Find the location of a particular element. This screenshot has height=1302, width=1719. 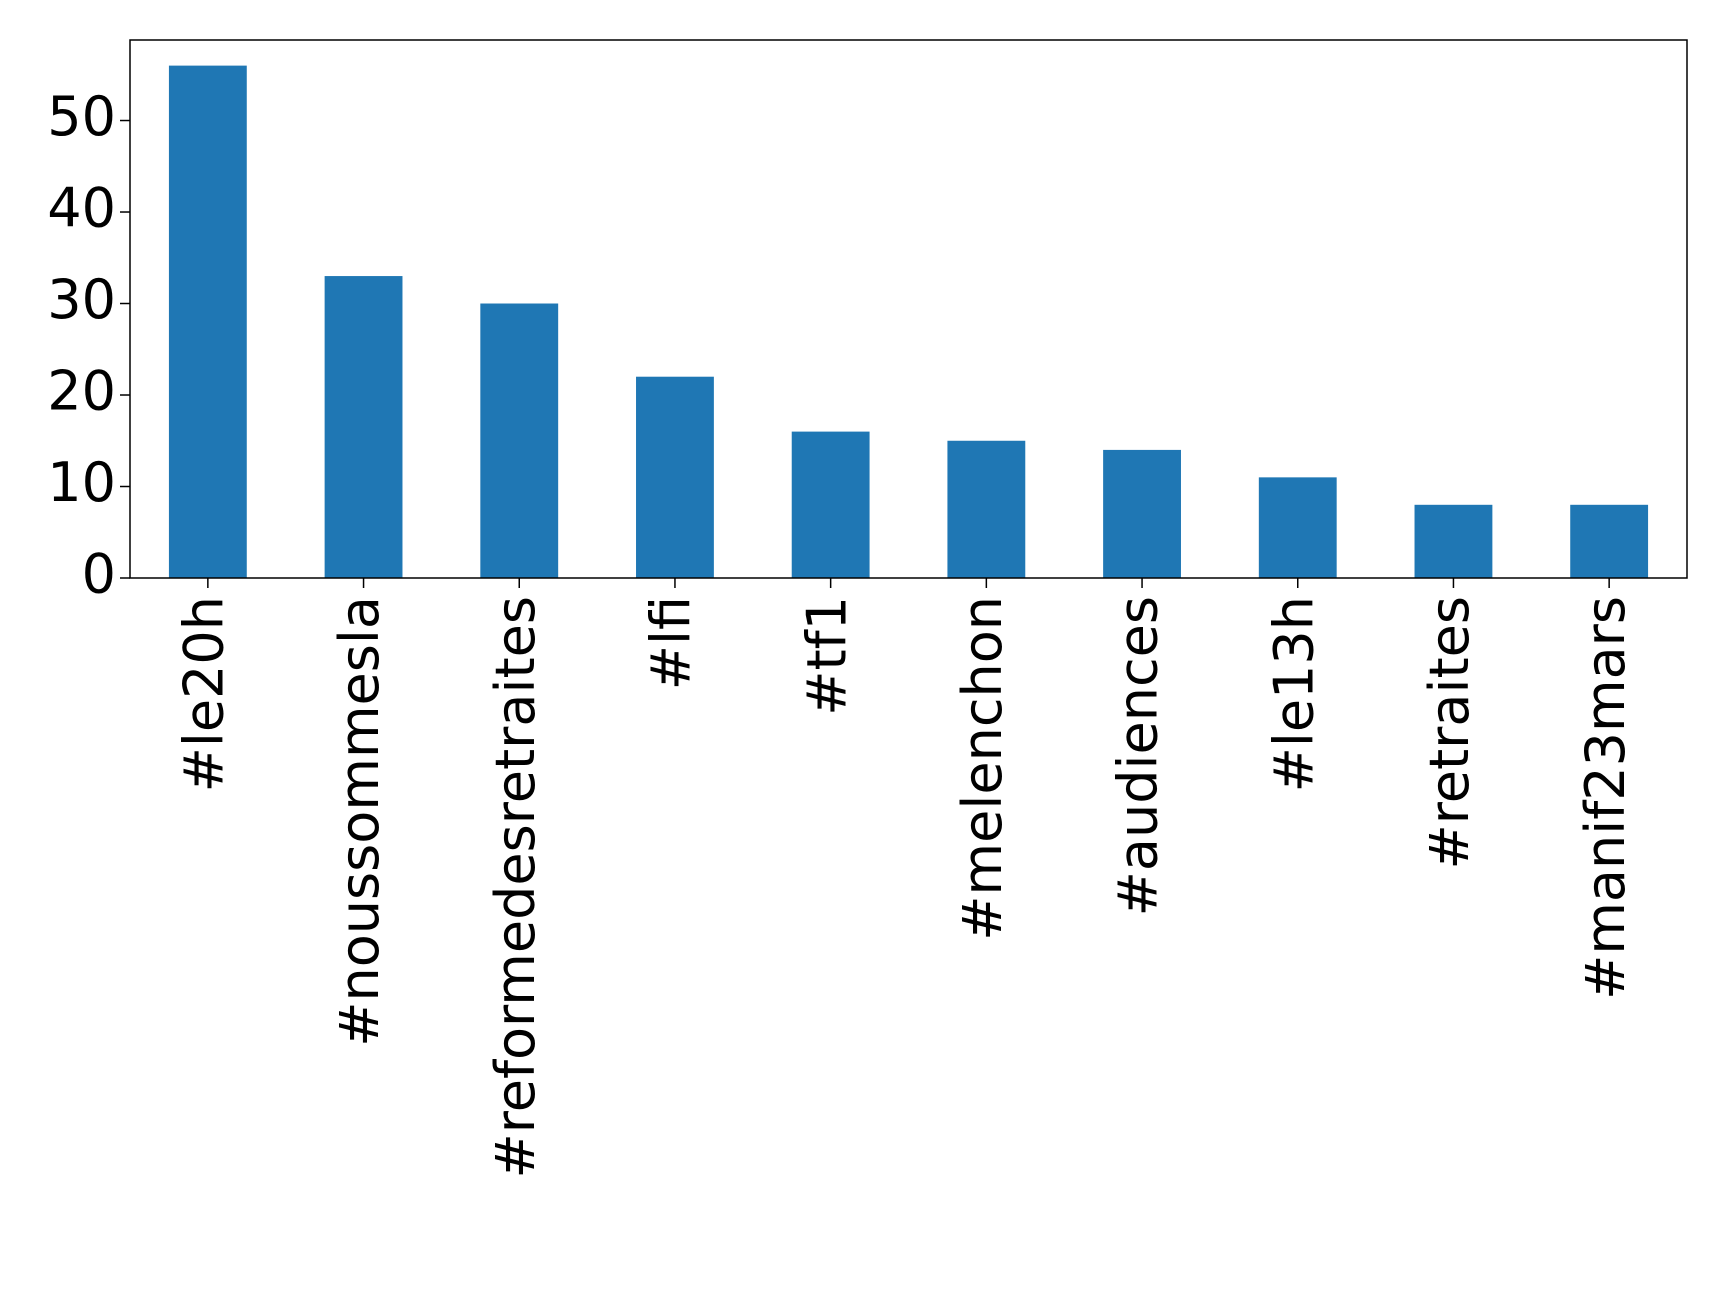

x-tick-label: #melenchon is located at coordinates (982, 768).